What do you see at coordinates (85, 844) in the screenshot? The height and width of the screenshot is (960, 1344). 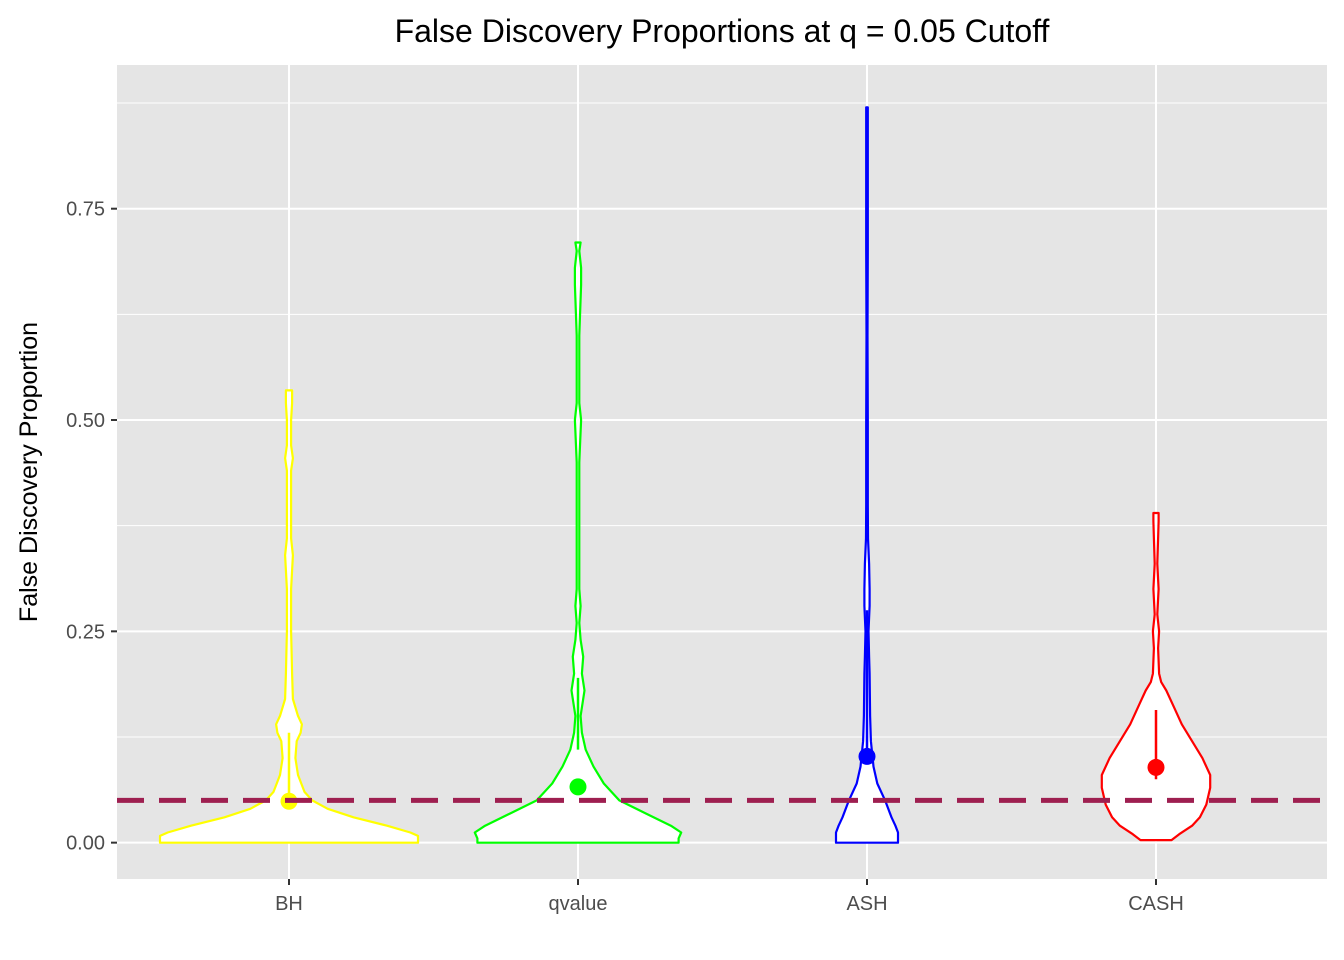 I see `y-tick-label: 0.00` at bounding box center [85, 844].